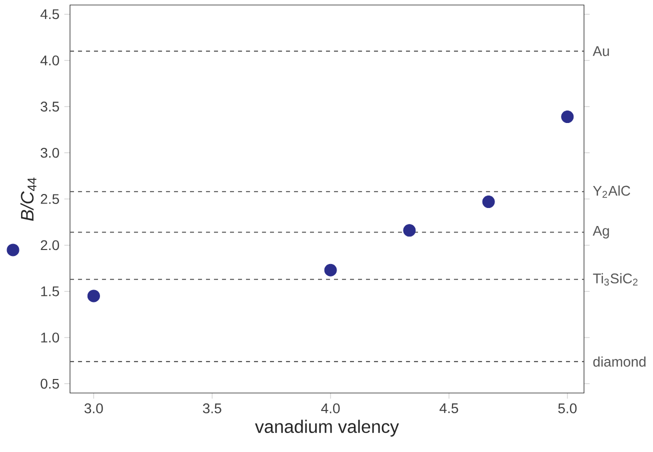  I want to click on y-tick-label: 2.5, so click(50, 199).